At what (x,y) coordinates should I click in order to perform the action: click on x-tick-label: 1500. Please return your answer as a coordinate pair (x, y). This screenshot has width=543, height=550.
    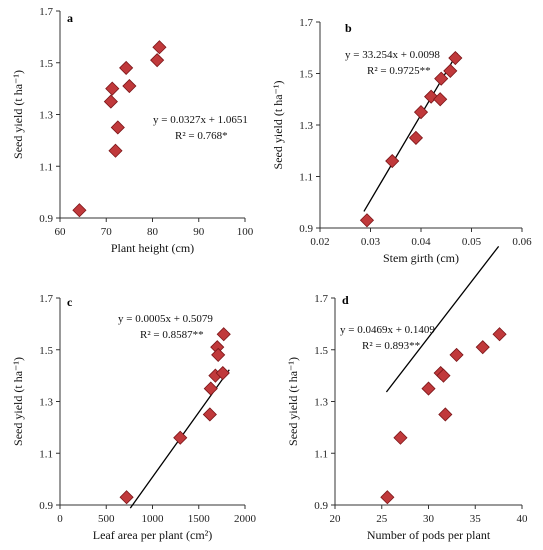
    Looking at the image, I should click on (199, 519).